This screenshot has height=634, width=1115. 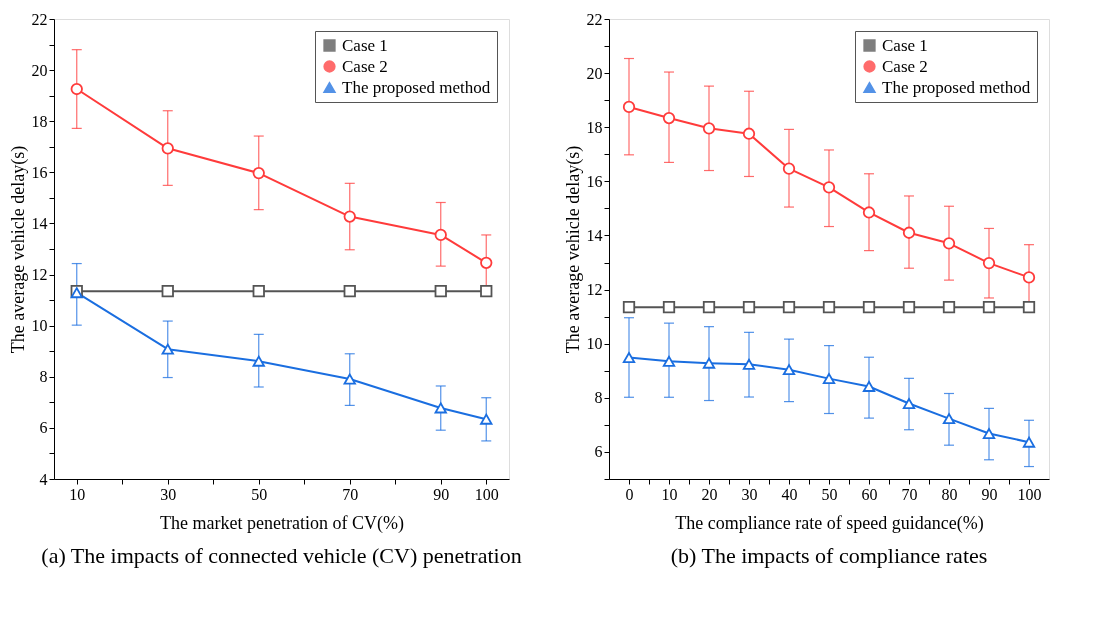 I want to click on text: (a) The impacts of connected vehicle (CV) penetration, so click(x=281, y=555).